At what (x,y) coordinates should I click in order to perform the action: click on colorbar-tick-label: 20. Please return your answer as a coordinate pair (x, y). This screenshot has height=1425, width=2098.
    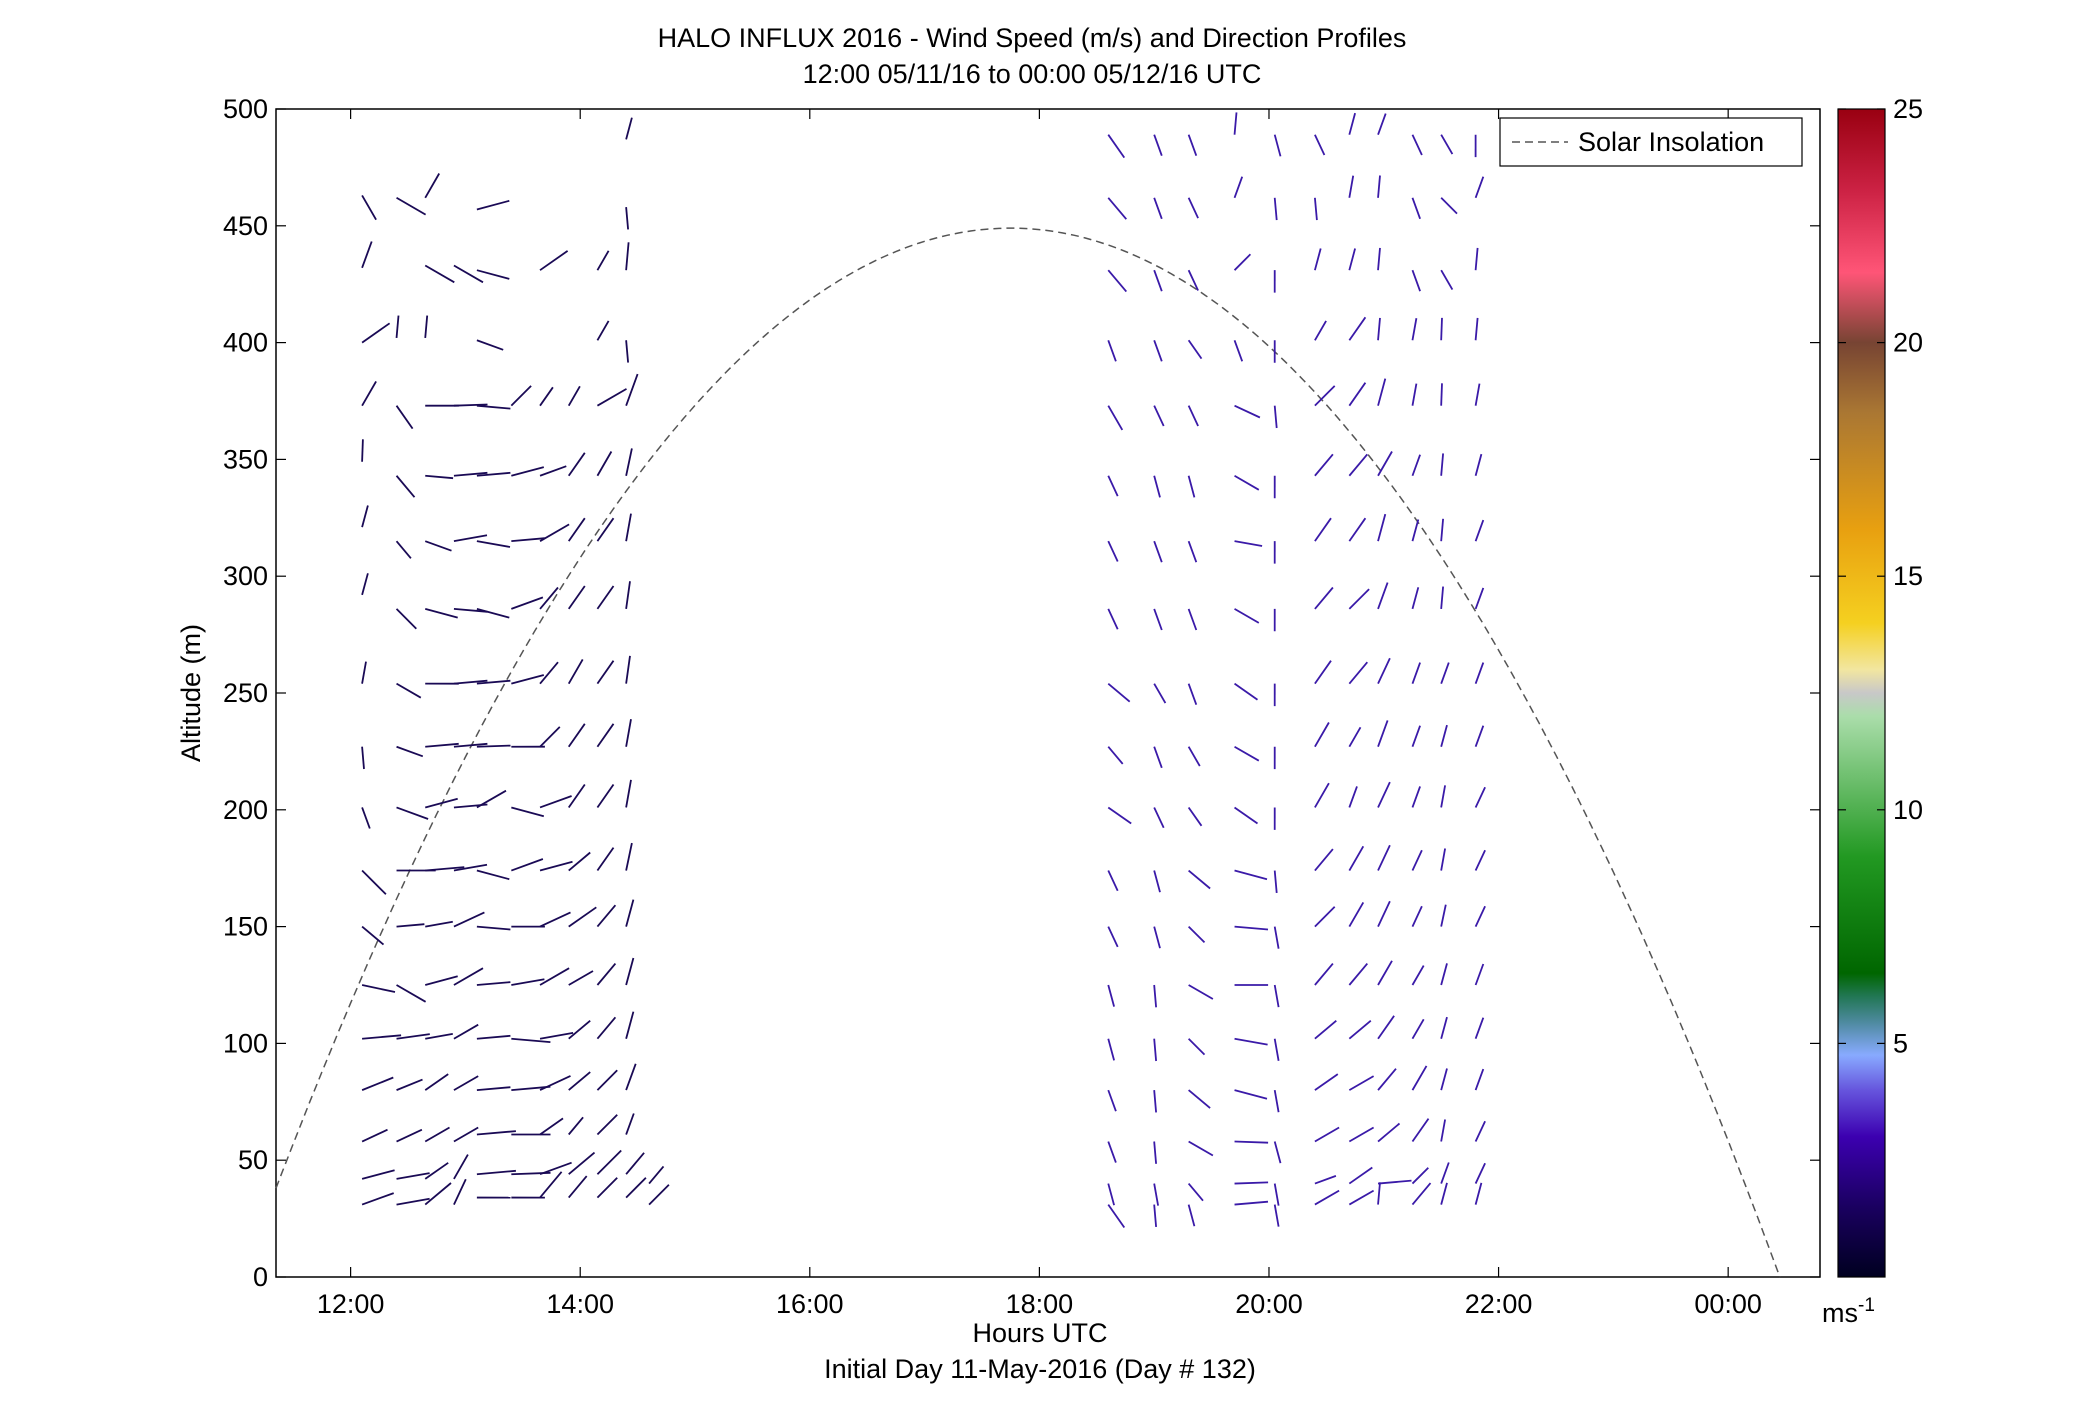
    Looking at the image, I should click on (1908, 343).